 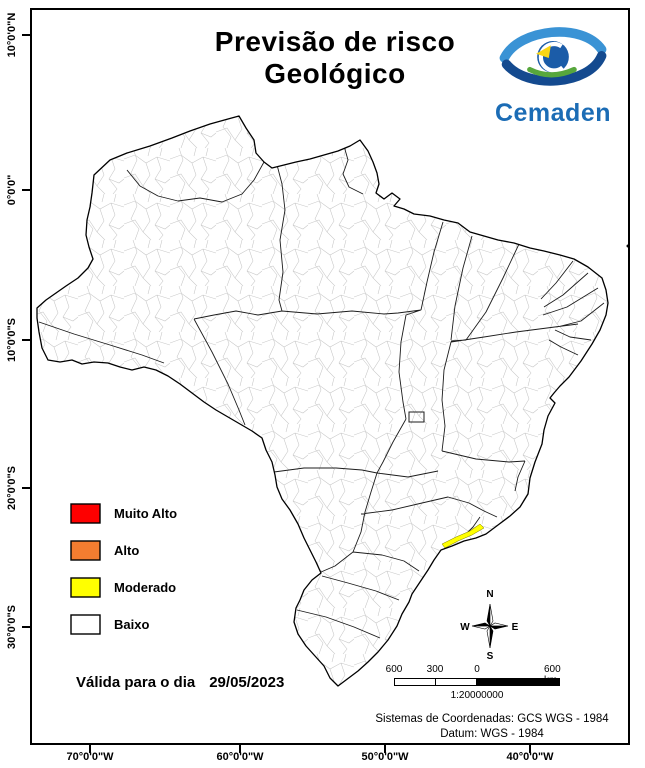 I want to click on cemaden-wordmark: Cemaden, so click(x=553, y=113).